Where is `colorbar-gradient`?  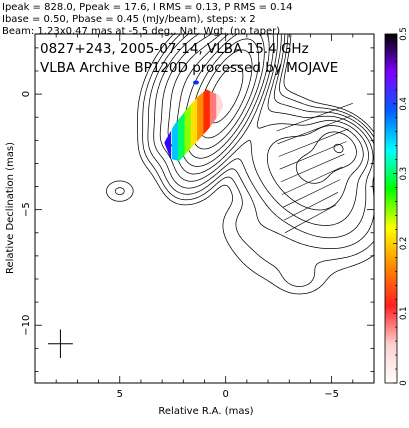
colorbar-gradient is located at coordinates (391, 208).